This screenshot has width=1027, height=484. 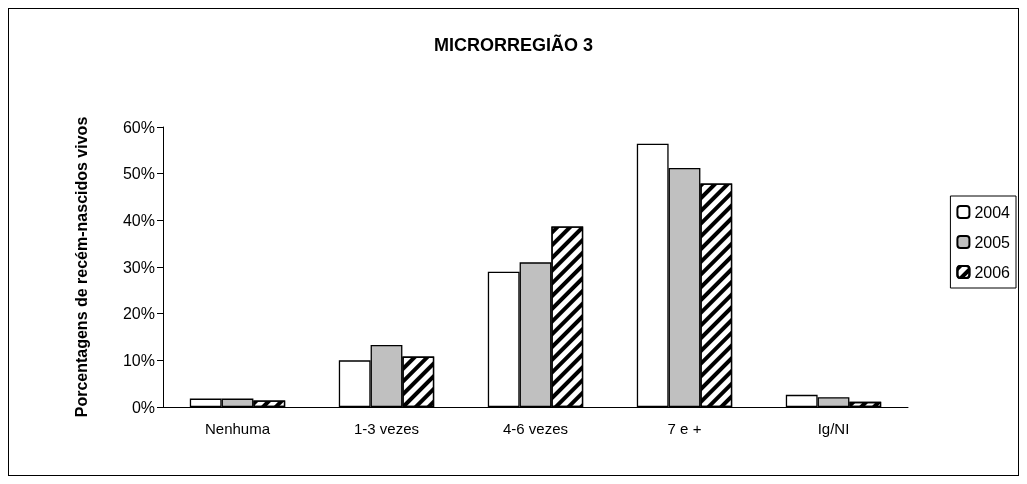 I want to click on legend-label: 2005, so click(x=992, y=242).